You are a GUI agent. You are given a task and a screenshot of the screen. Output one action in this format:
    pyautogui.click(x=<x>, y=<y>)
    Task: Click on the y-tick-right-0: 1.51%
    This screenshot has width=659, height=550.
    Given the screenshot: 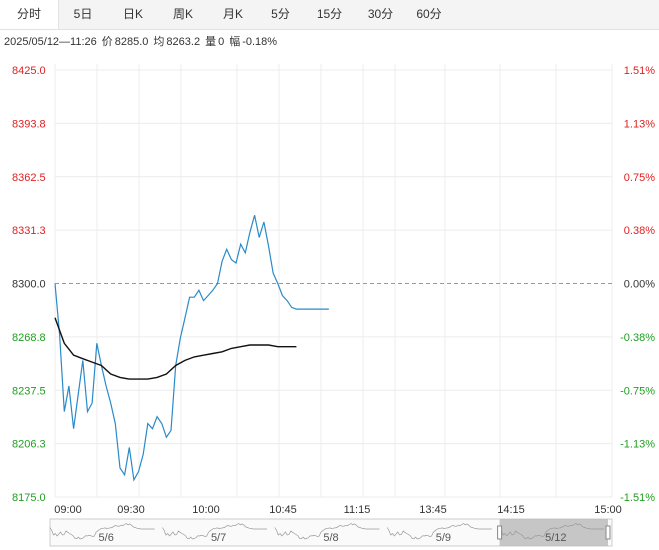 What is the action you would take?
    pyautogui.click(x=639, y=71)
    